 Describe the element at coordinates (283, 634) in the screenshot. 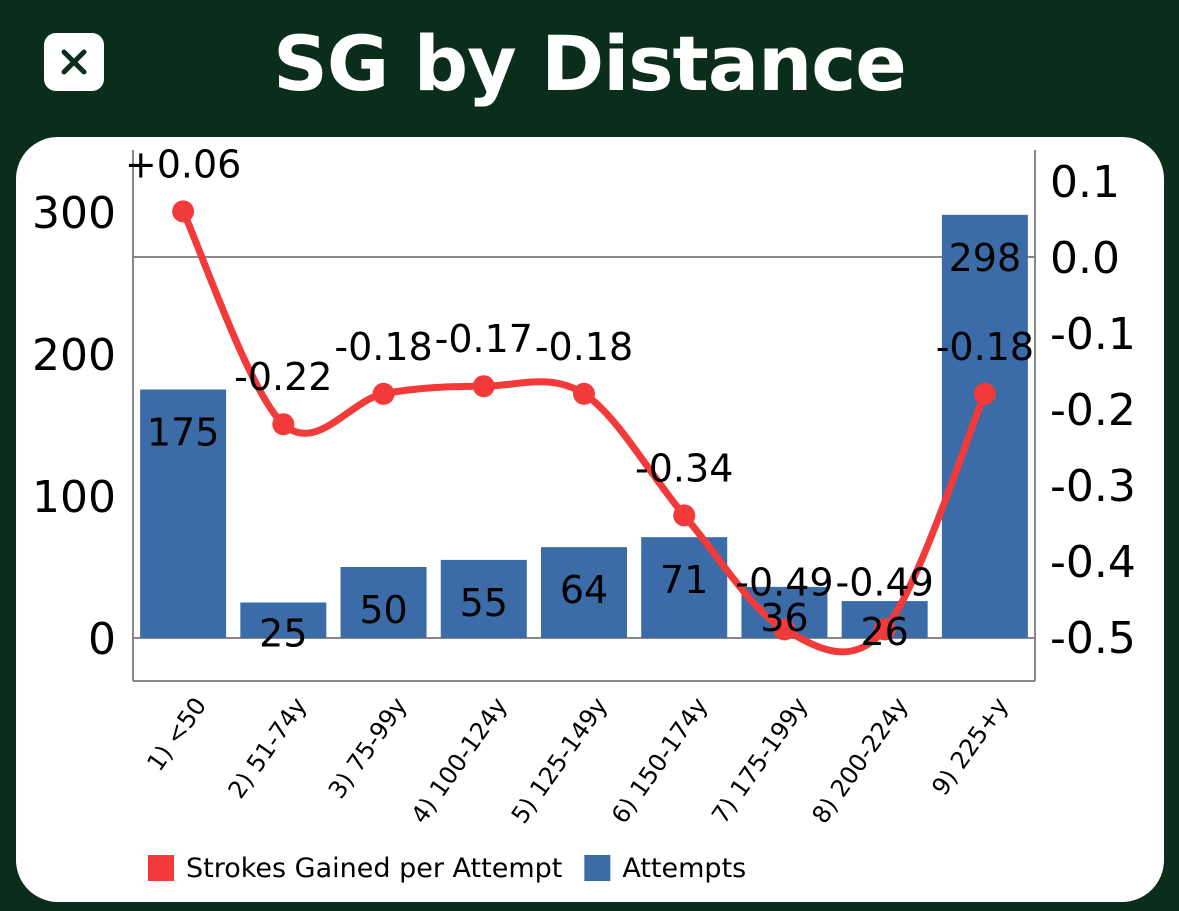

I see `bar-value-label: 25` at that location.